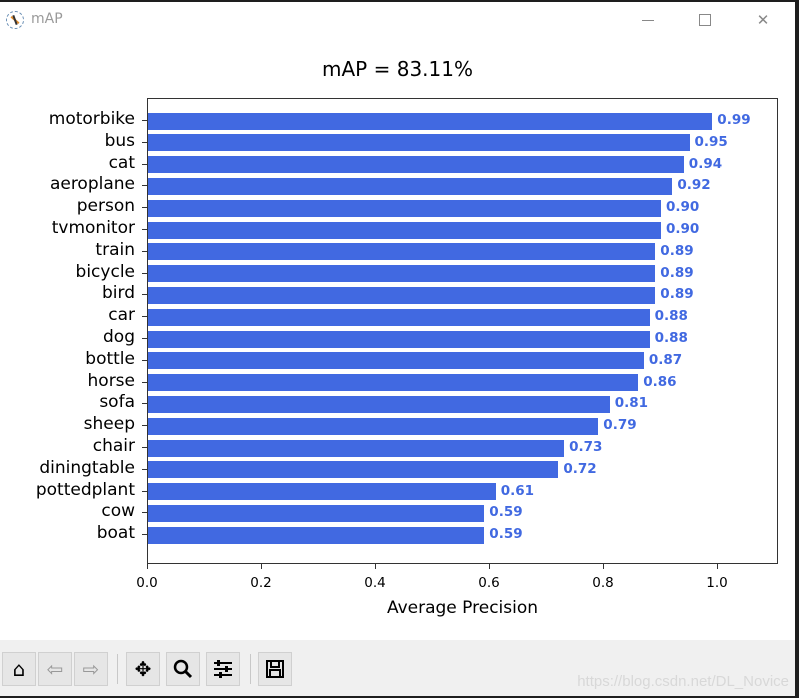 Image resolution: width=799 pixels, height=698 pixels. What do you see at coordinates (683, 207) in the screenshot?
I see `bar-value-label: 0.90` at bounding box center [683, 207].